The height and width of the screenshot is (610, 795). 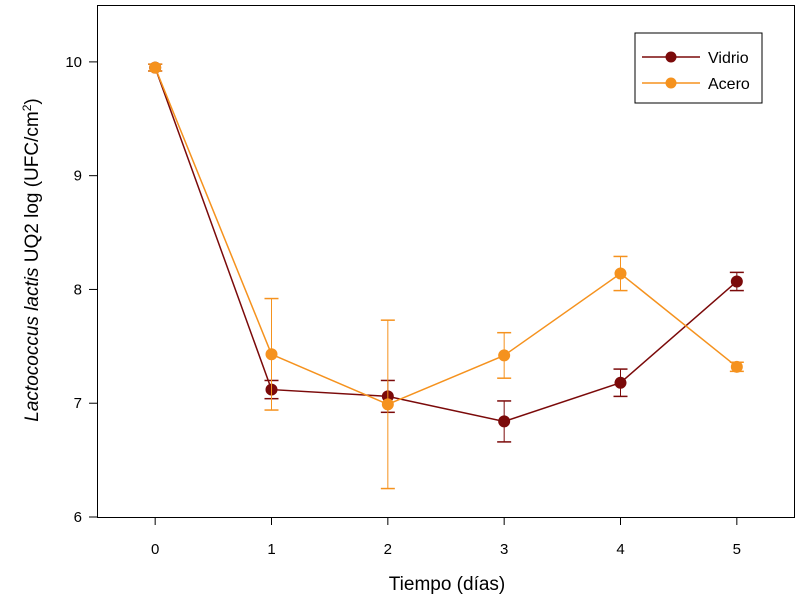 I want to click on x-tick-label: 0, so click(x=155, y=549).